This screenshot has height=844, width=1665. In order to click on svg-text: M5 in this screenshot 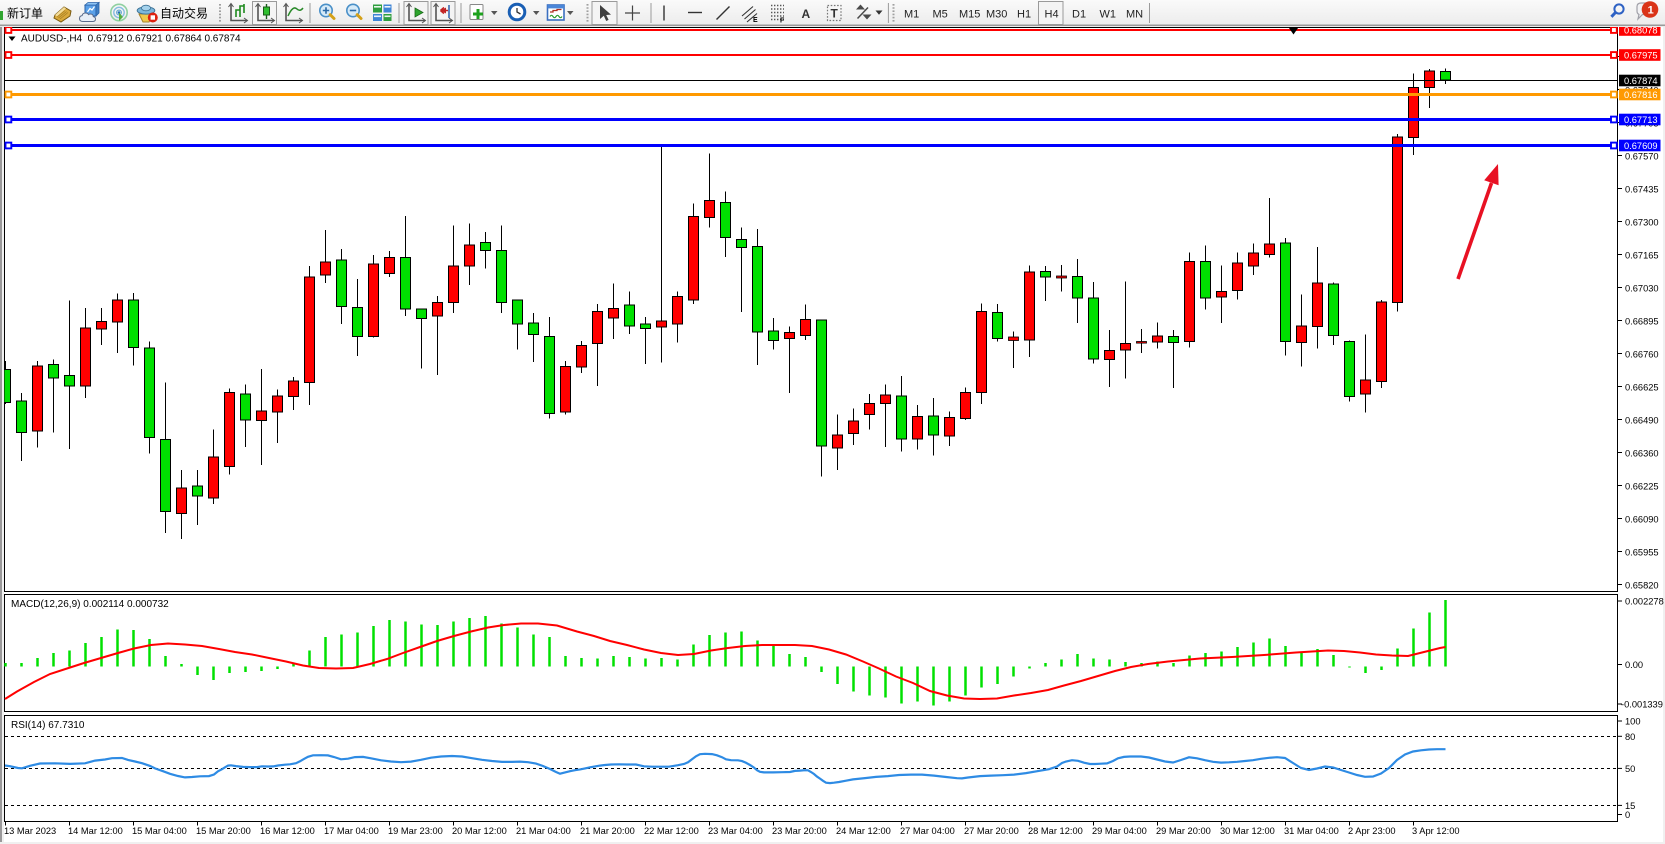, I will do `click(940, 15)`.